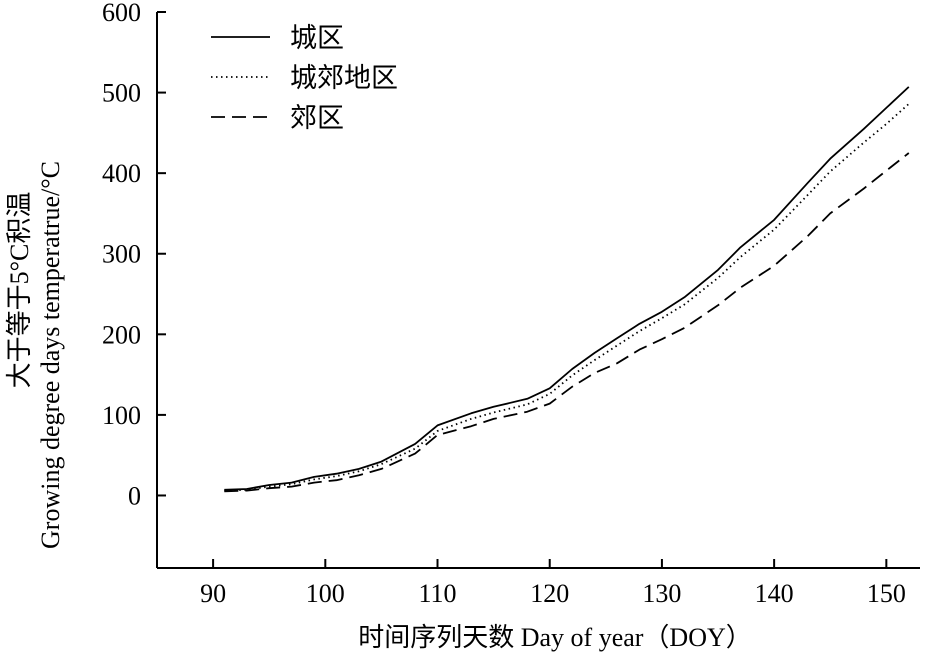  I want to click on legend-label-1: 城区, so click(317, 38).